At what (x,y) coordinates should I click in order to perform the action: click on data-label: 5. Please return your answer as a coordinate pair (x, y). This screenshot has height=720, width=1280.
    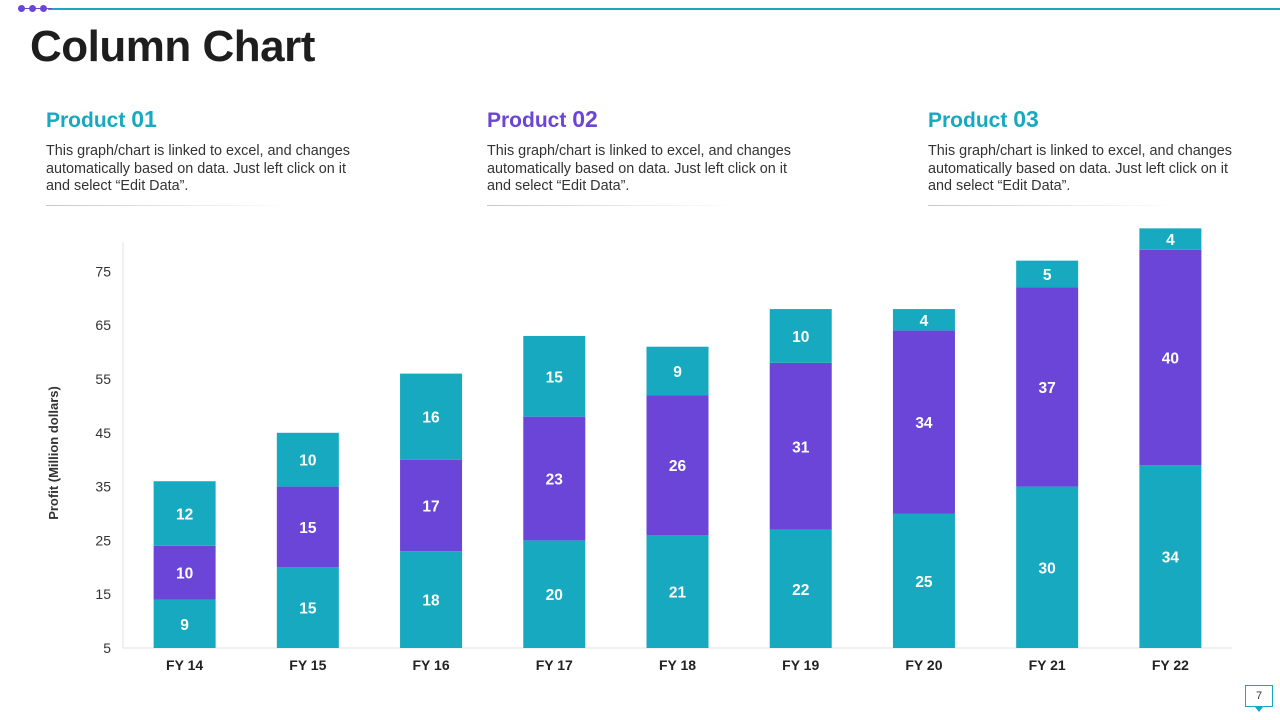
    Looking at the image, I should click on (1047, 275).